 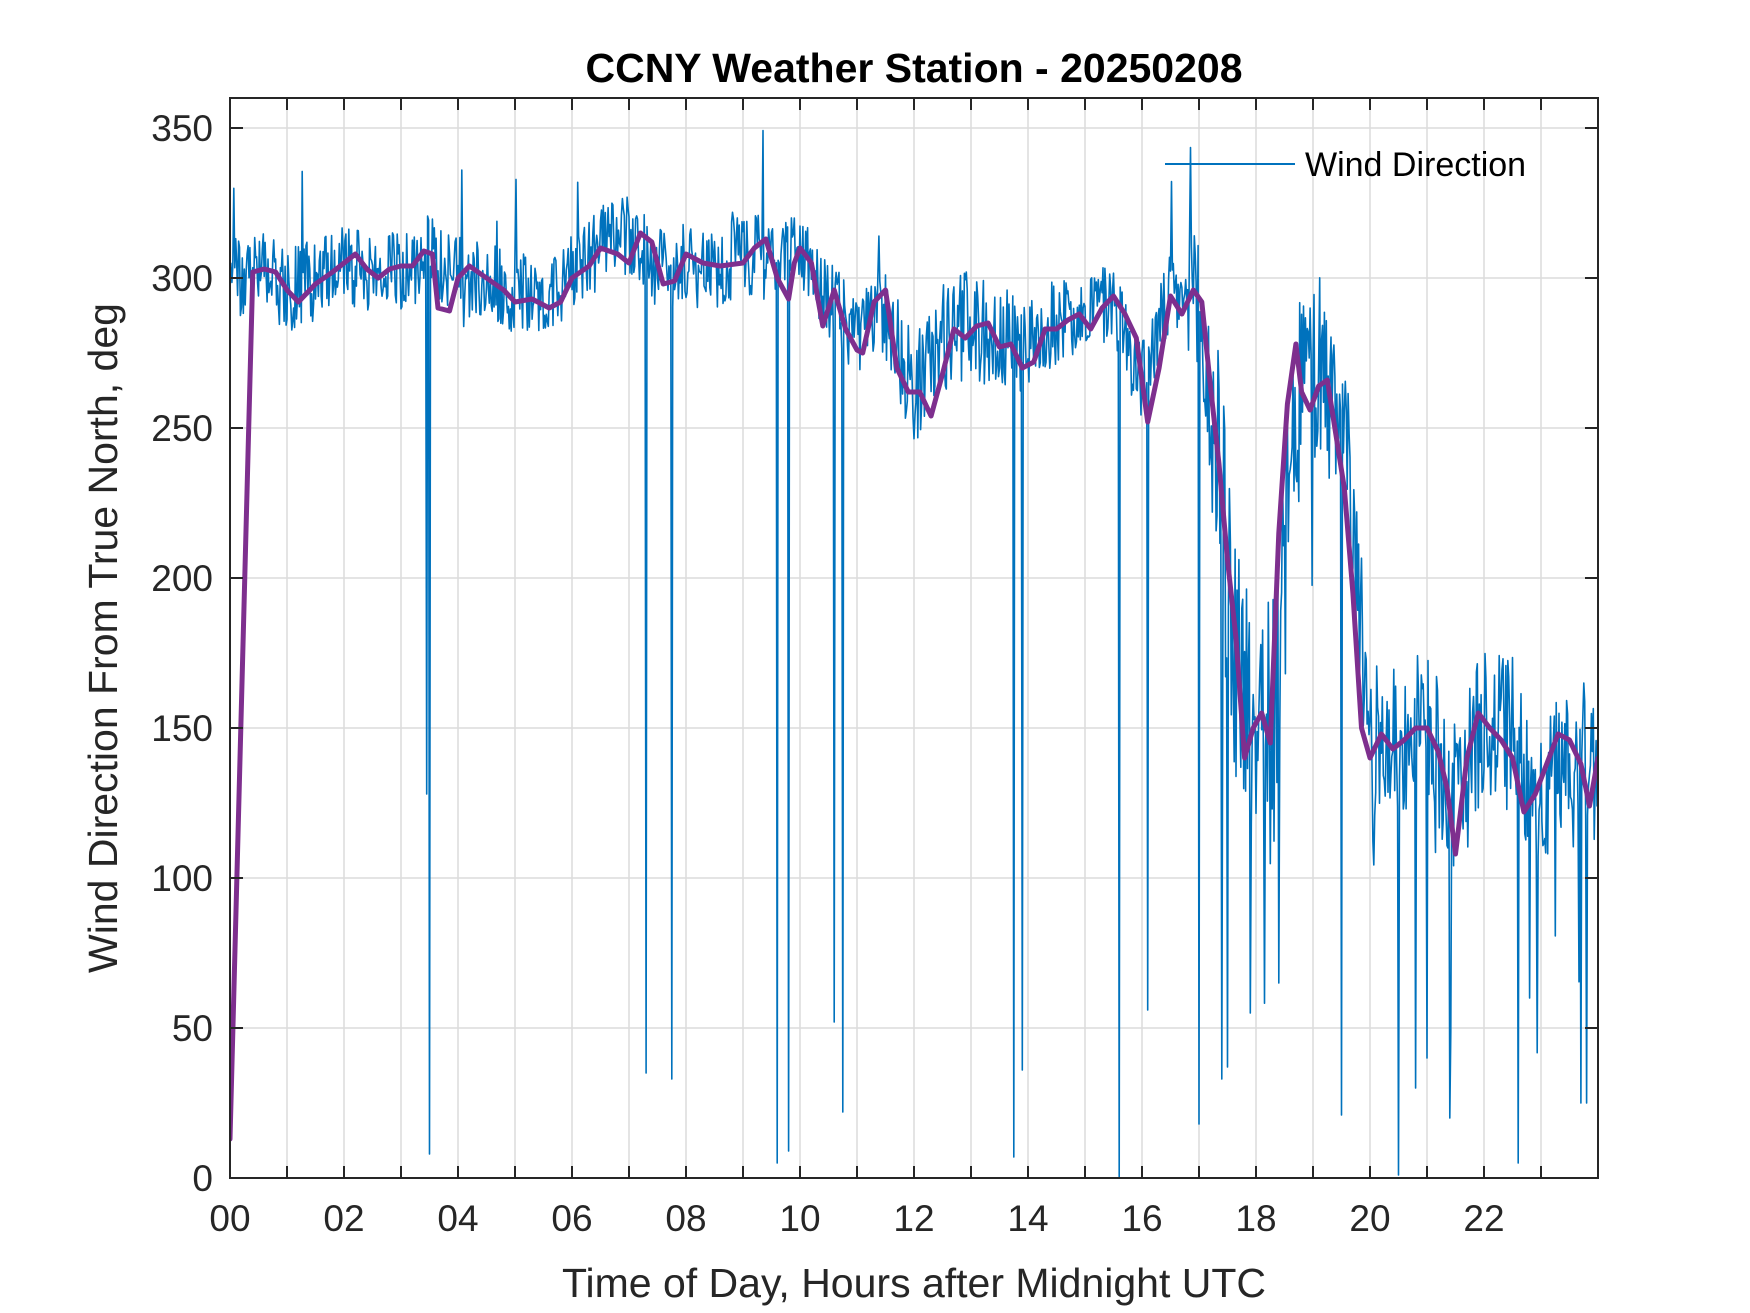 I want to click on chart-title: CCNY Weather Station - 20250208, so click(x=913, y=68).